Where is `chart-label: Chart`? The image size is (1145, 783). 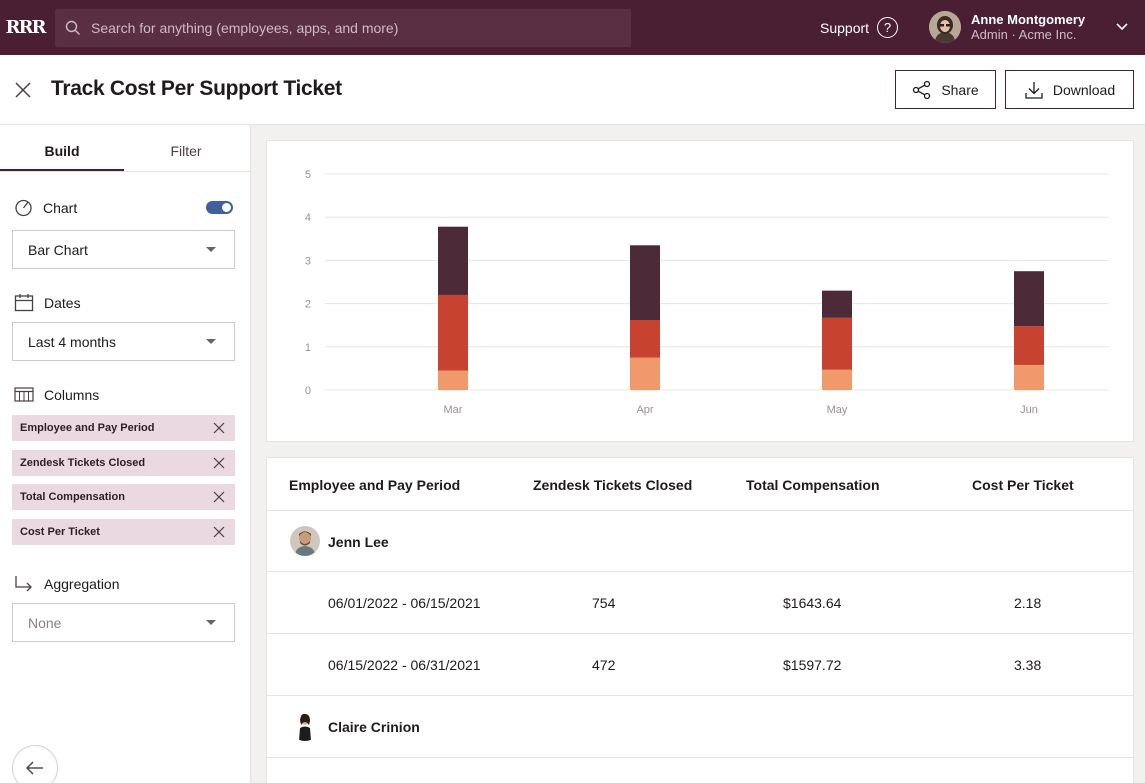
chart-label: Chart is located at coordinates (60, 207).